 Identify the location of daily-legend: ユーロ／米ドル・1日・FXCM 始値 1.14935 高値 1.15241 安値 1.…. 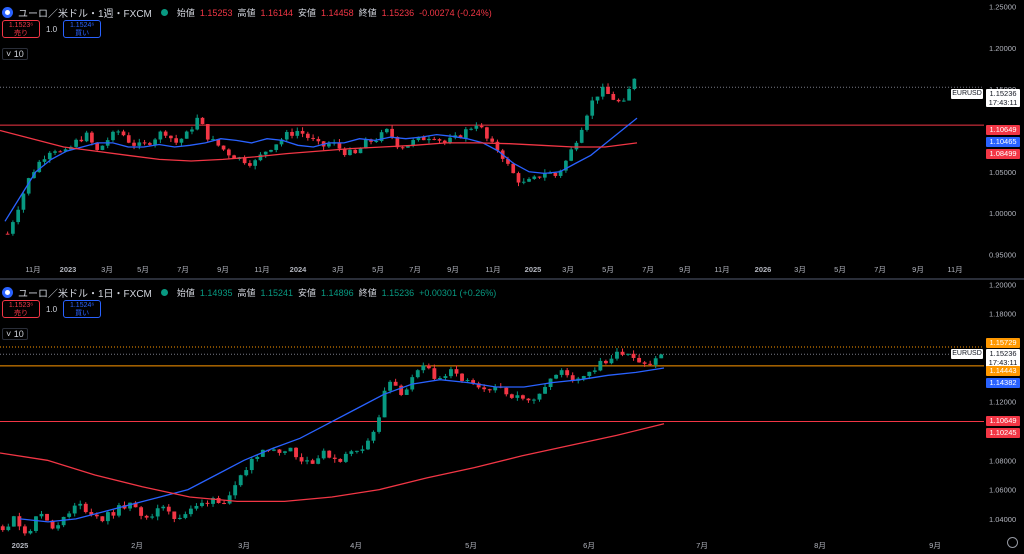
(249, 292).